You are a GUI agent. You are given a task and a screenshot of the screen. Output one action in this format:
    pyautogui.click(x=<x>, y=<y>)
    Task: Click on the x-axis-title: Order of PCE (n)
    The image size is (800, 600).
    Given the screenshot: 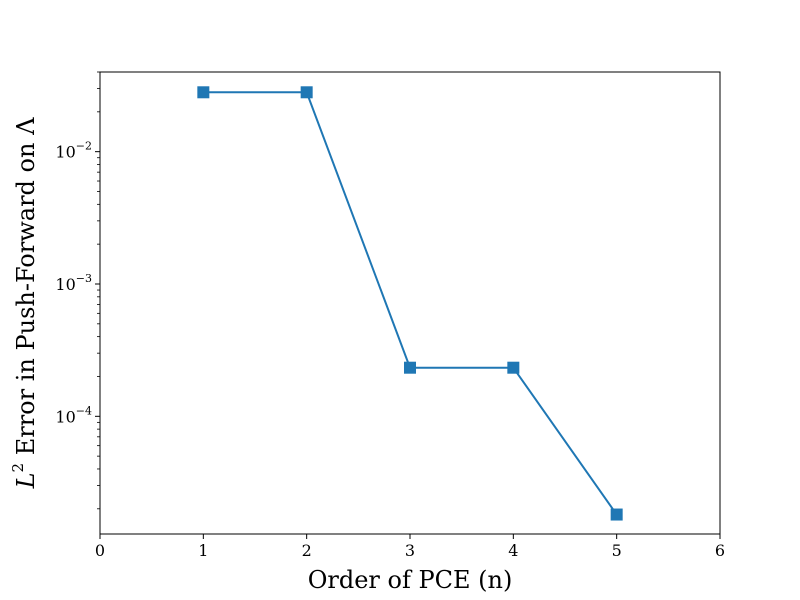 What is the action you would take?
    pyautogui.click(x=410, y=580)
    